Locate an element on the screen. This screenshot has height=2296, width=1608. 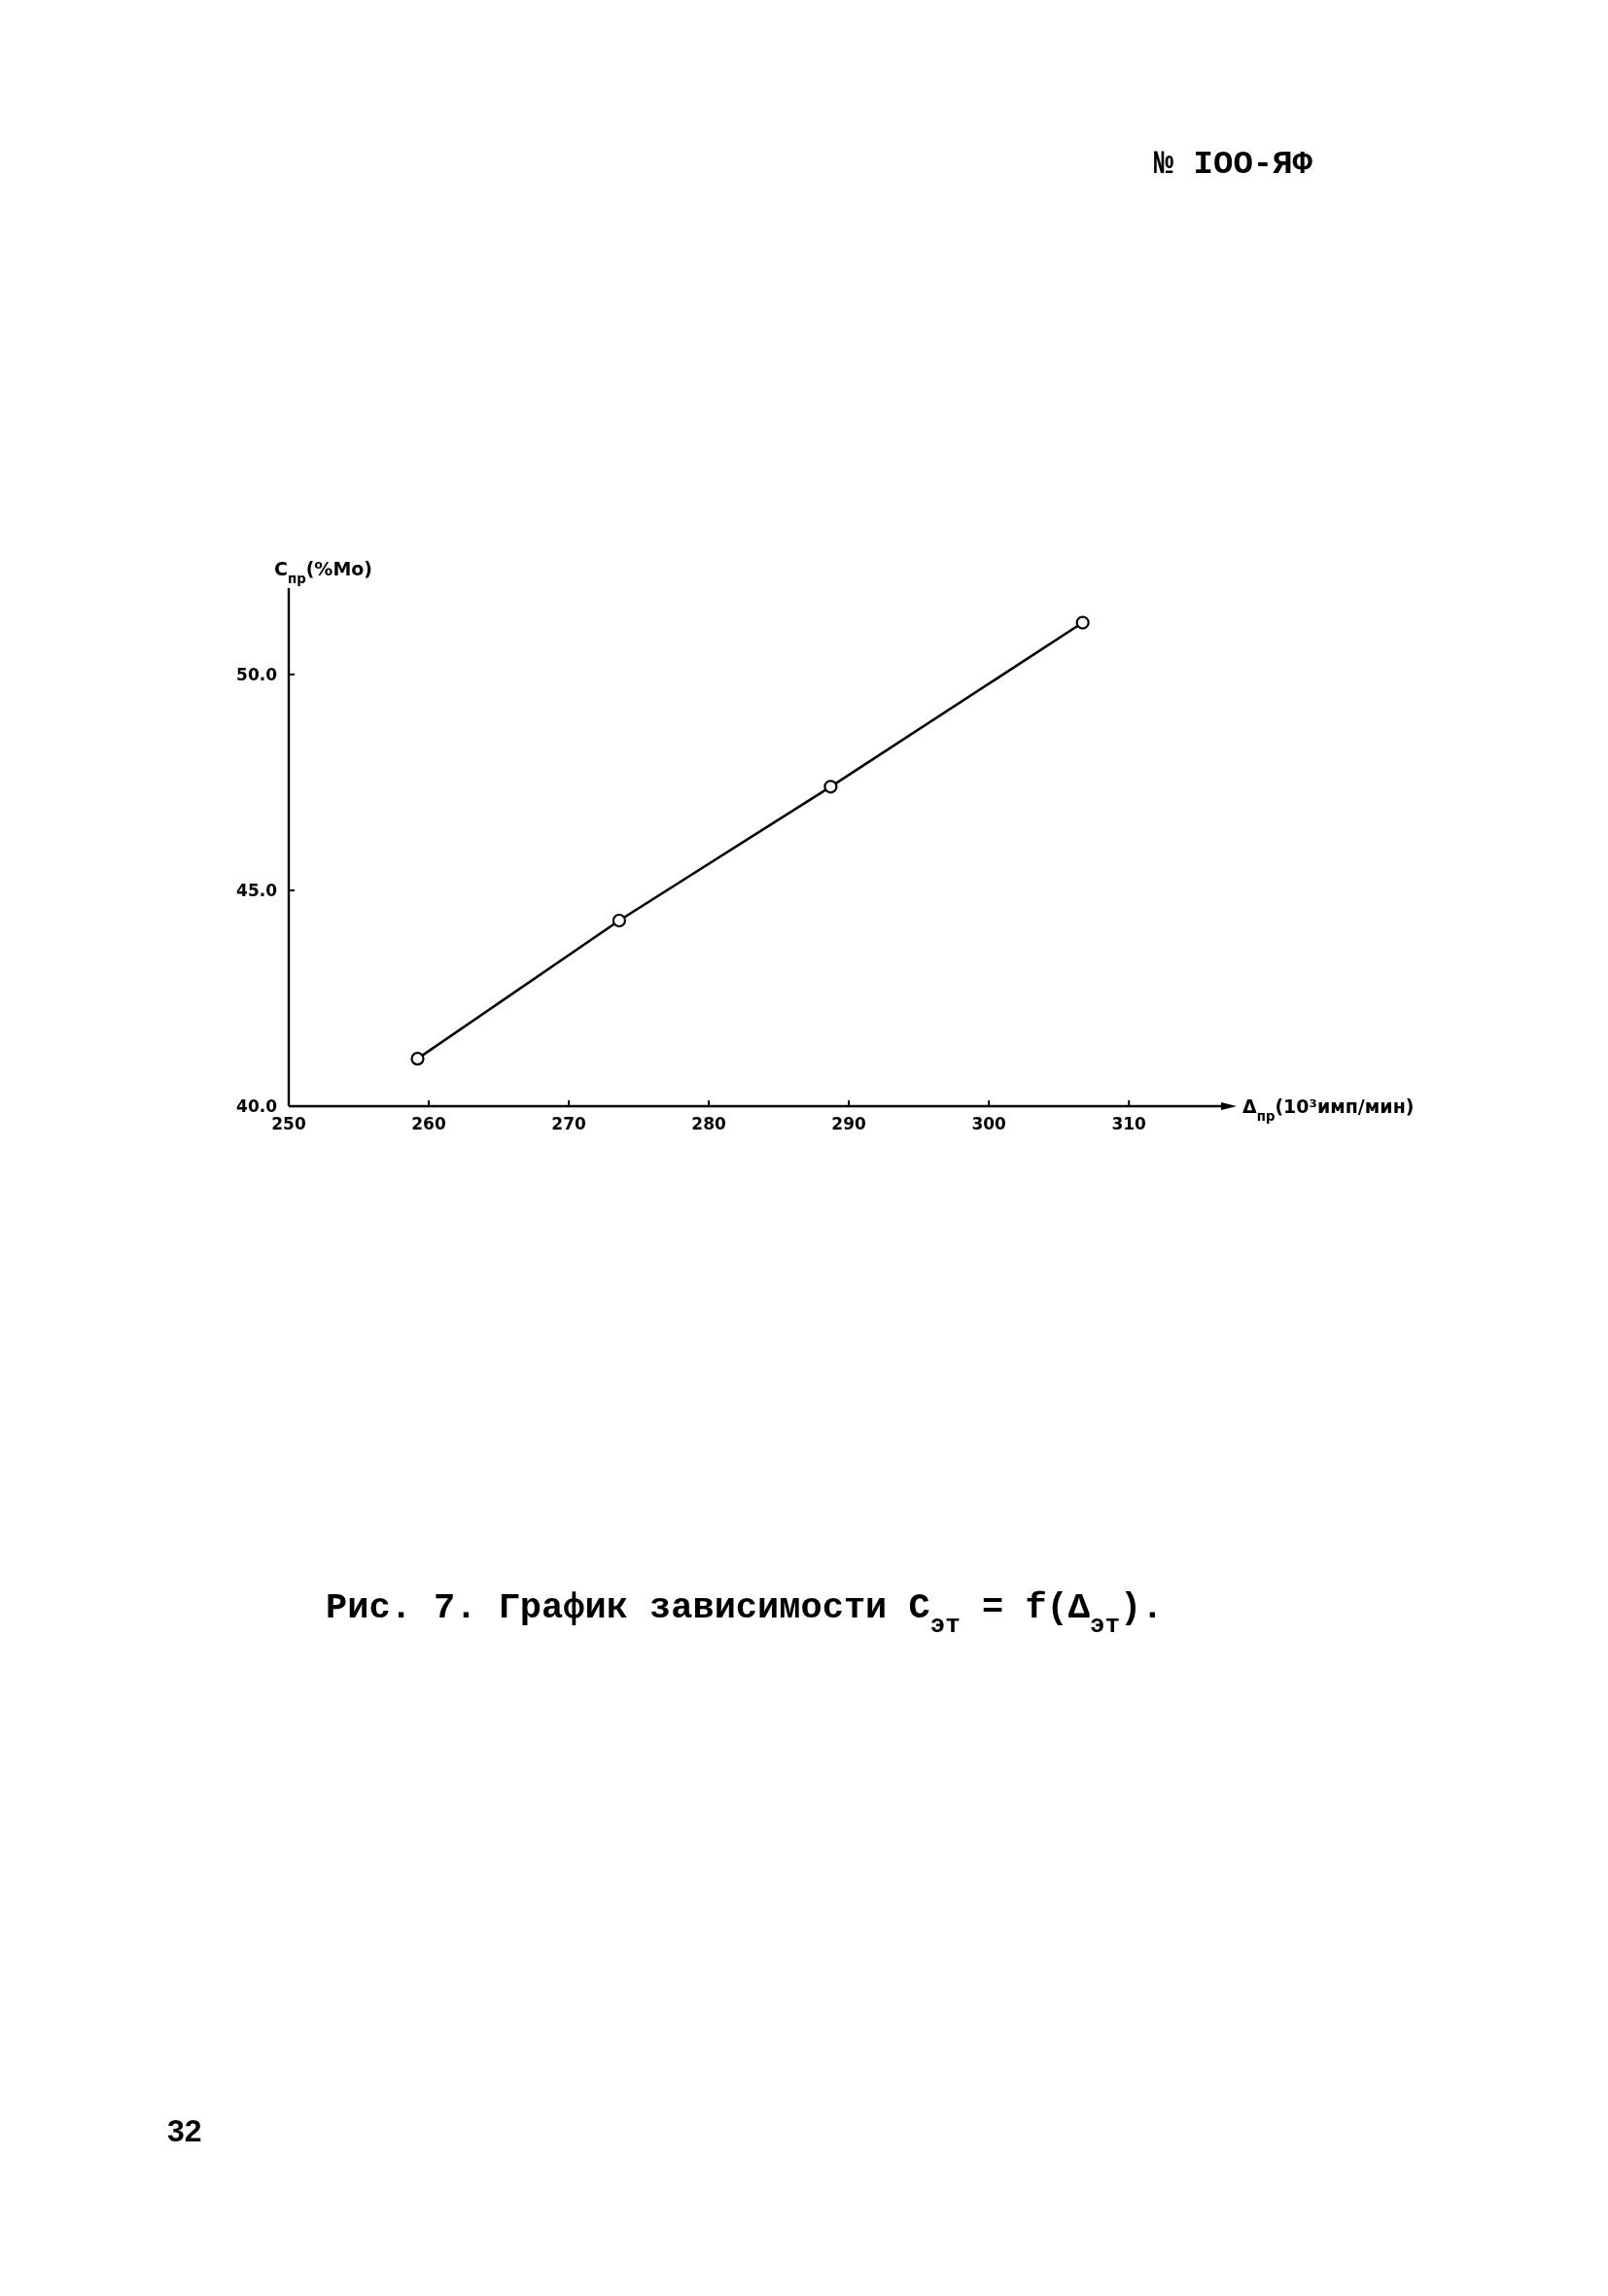
x-tick-label: 310 is located at coordinates (1129, 1123).